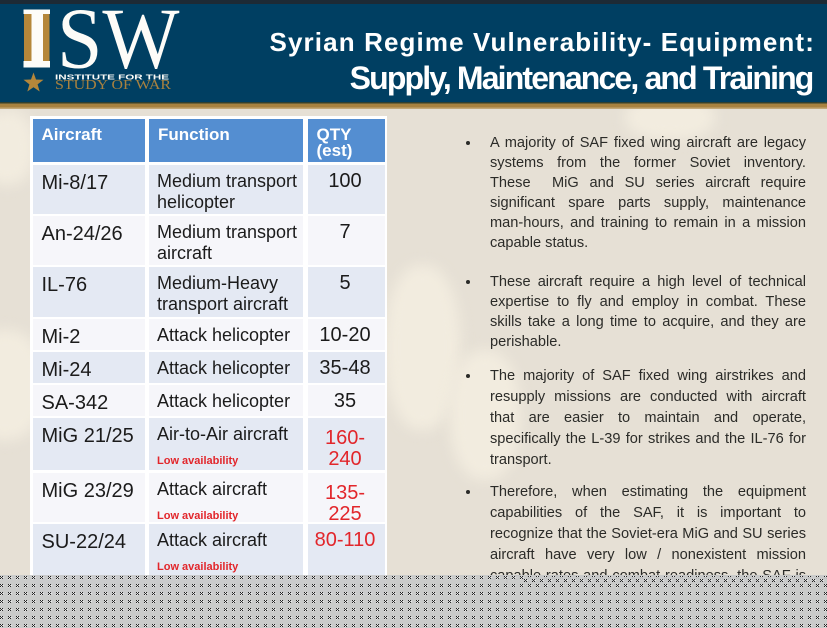 The height and width of the screenshot is (628, 827). Describe the element at coordinates (118, 45) in the screenshot. I see `svg-text: SW` at that location.